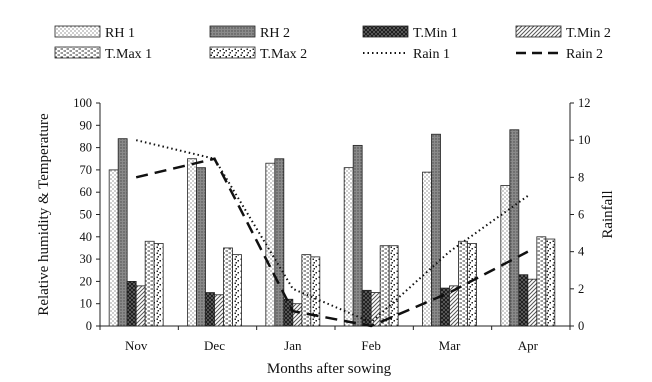  I want to click on legend-label-t-min-1: T.Min 1, so click(435, 33).